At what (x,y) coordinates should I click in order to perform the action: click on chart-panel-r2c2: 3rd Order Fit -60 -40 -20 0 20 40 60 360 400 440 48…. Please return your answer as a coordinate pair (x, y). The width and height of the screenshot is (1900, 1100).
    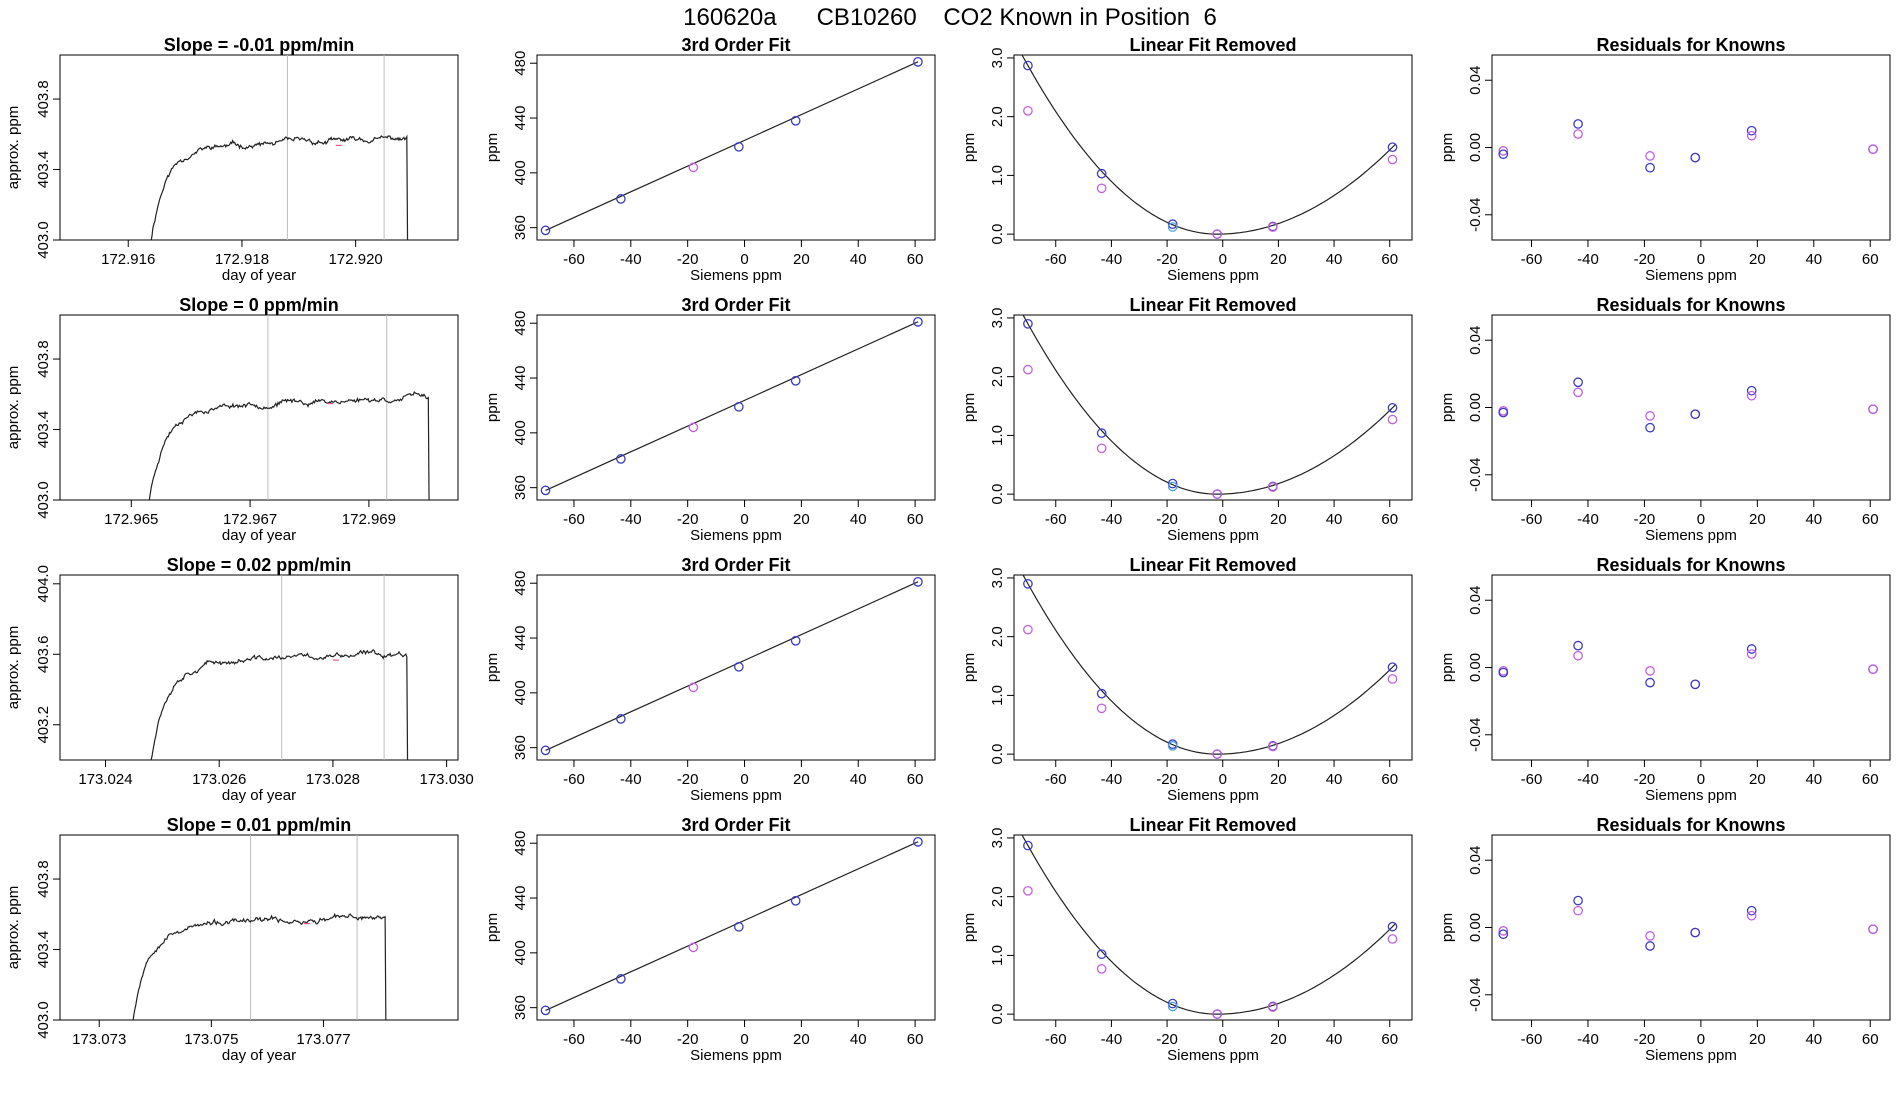
    Looking at the image, I should click on (710, 419).